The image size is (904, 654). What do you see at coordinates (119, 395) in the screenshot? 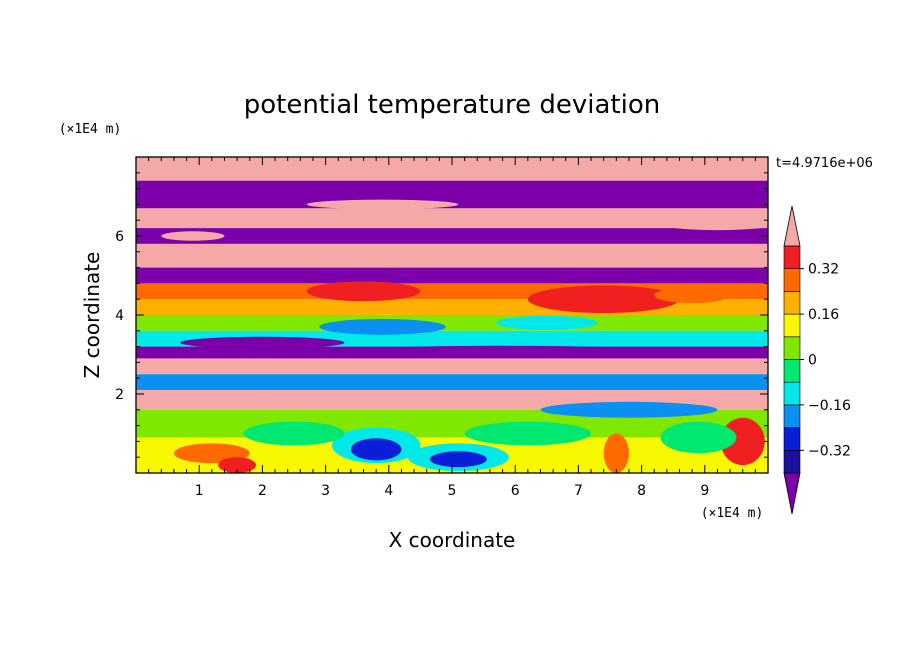
I see `y-tick-label: 2` at bounding box center [119, 395].